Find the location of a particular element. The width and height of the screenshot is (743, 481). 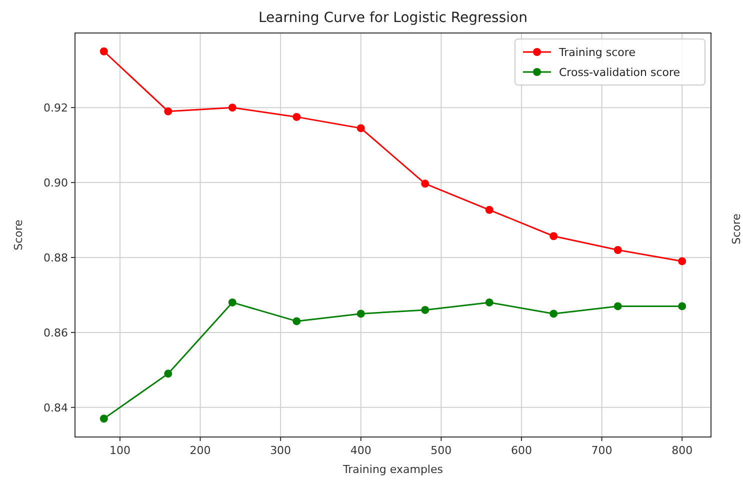

text: Score is located at coordinates (736, 228).